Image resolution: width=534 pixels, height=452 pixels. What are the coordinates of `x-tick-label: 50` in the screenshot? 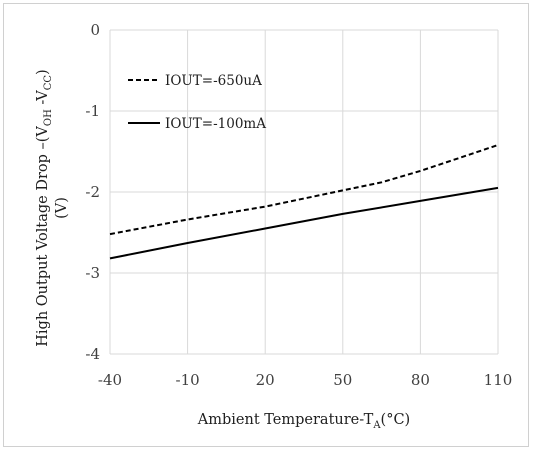 It's located at (342, 380).